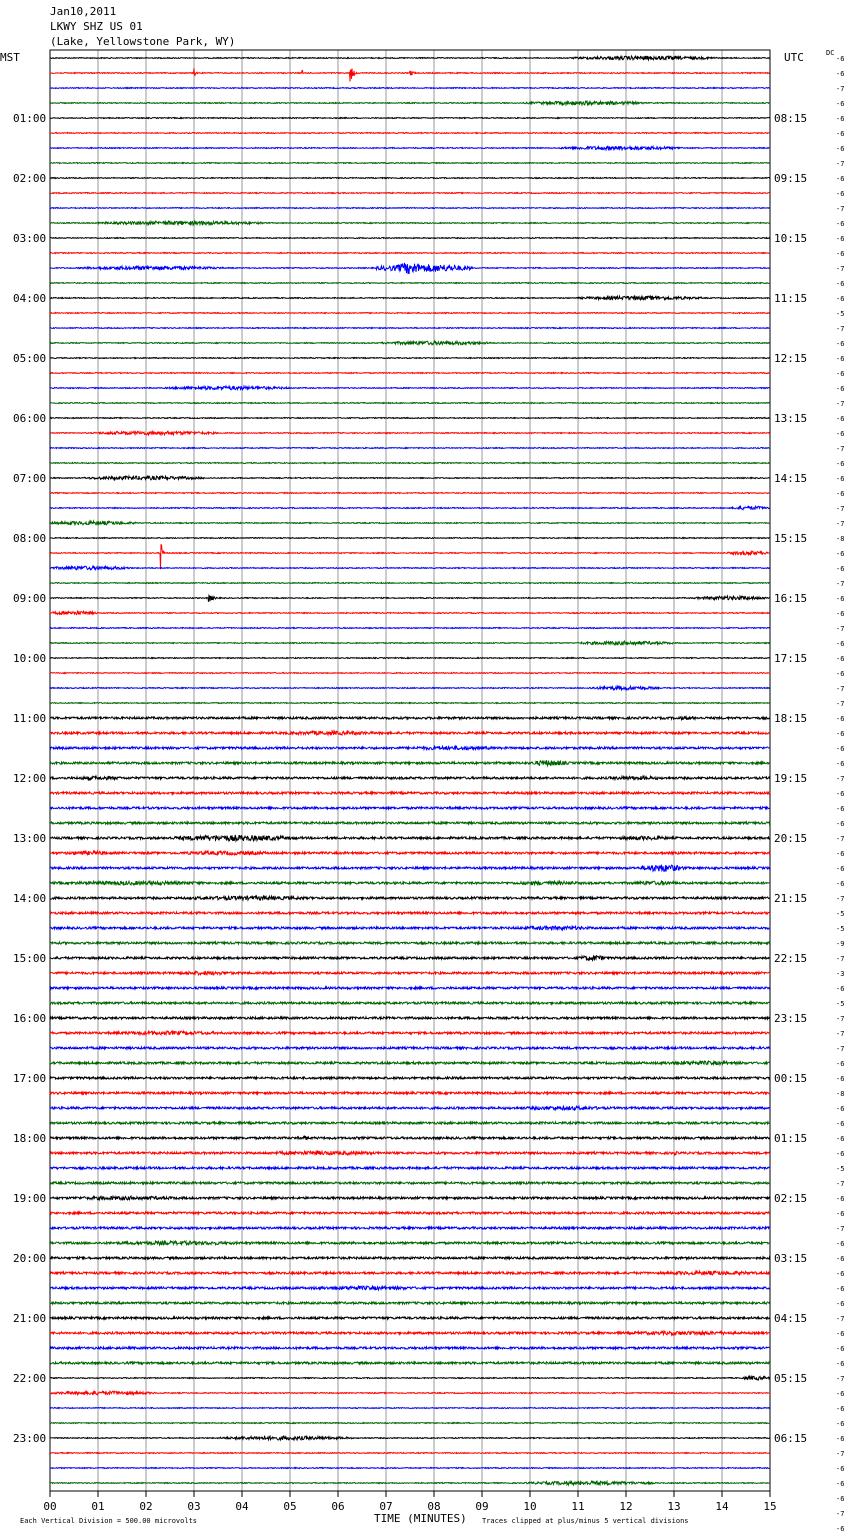 The width and height of the screenshot is (850, 1534). What do you see at coordinates (420, 1518) in the screenshot?
I see `x-axis-title: TIME (MINUTES)` at bounding box center [420, 1518].